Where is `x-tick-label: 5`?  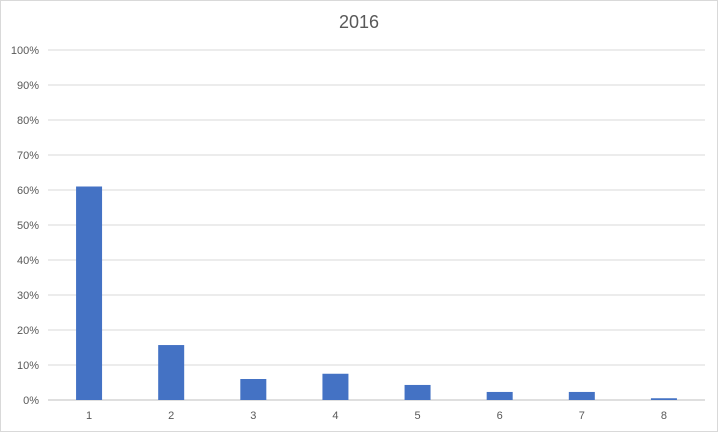 x-tick-label: 5 is located at coordinates (418, 416).